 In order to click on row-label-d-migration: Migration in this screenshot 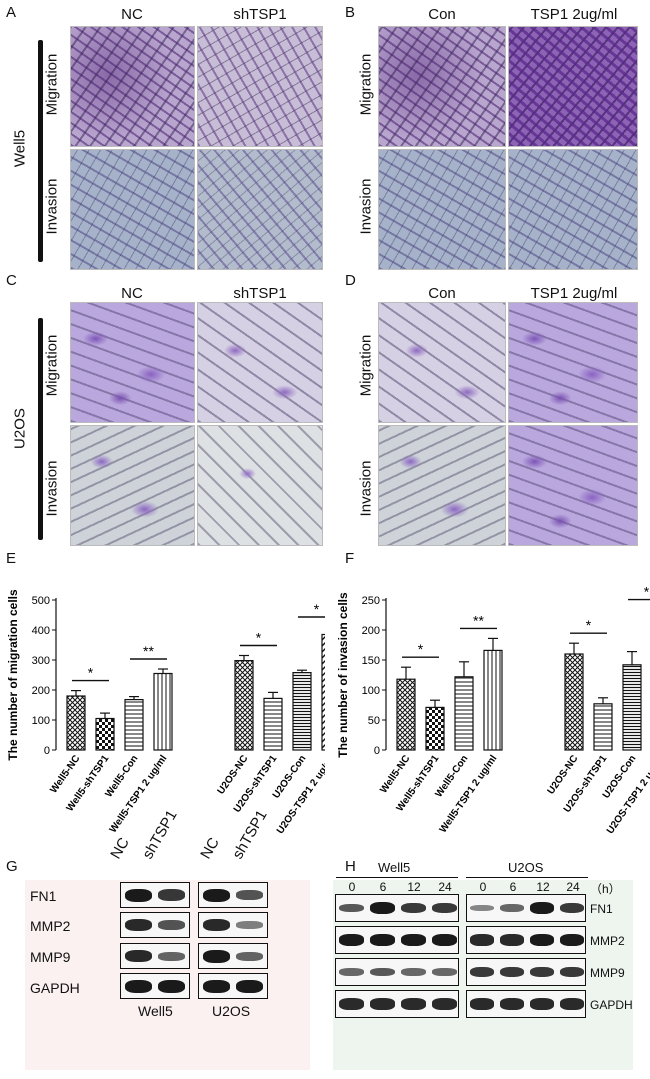, I will do `click(366, 365)`.